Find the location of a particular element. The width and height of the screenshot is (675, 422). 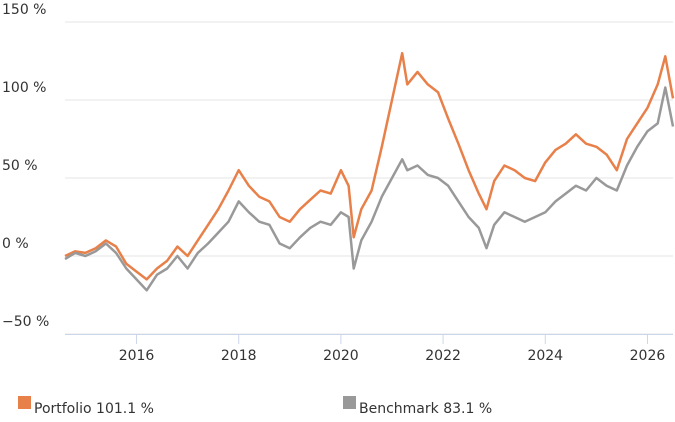

x-tick-label: 2026 is located at coordinates (648, 356).